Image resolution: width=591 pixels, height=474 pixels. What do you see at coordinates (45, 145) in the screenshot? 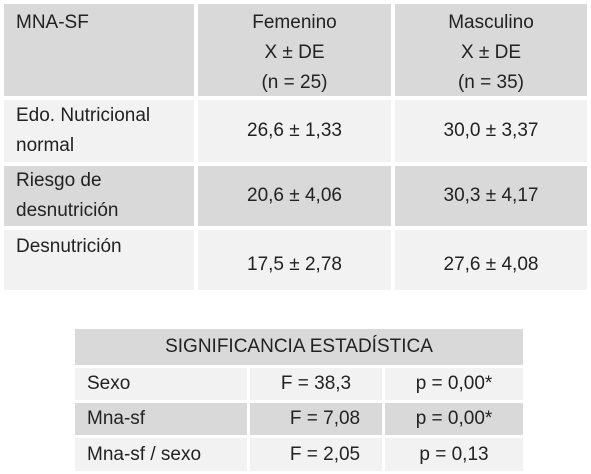
I see `row-label-normal-line2: normal` at bounding box center [45, 145].